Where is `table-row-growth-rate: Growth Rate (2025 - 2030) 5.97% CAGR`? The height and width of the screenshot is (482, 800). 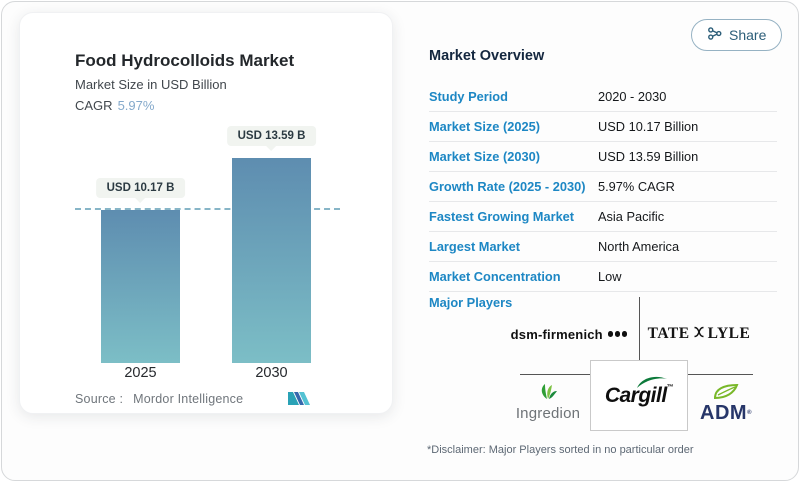
table-row-growth-rate: Growth Rate (2025 - 2030) 5.97% CAGR is located at coordinates (603, 187).